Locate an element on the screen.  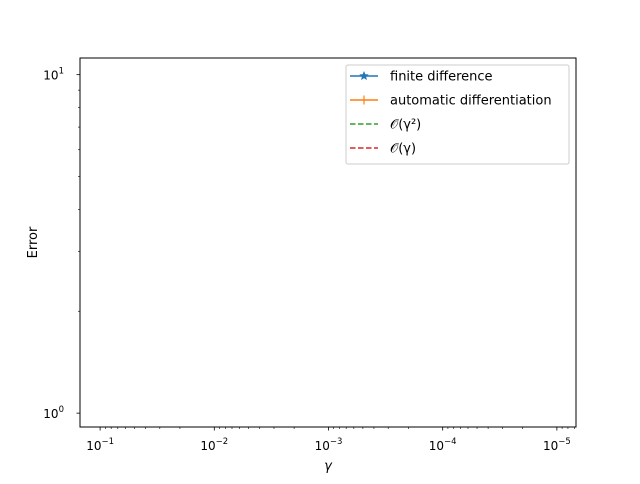
x-tick-label: 10⁻³ is located at coordinates (329, 445).